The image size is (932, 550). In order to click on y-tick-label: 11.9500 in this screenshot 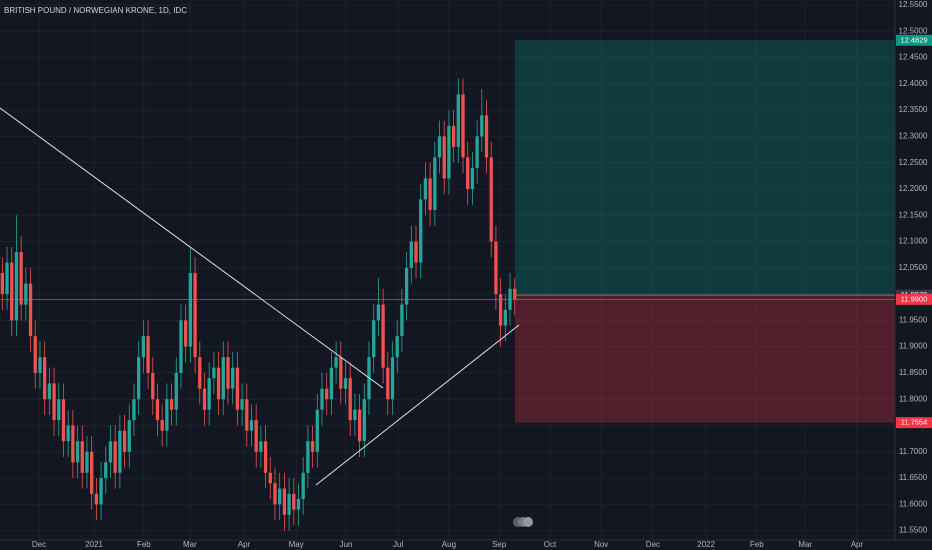, I will do `click(913, 319)`.